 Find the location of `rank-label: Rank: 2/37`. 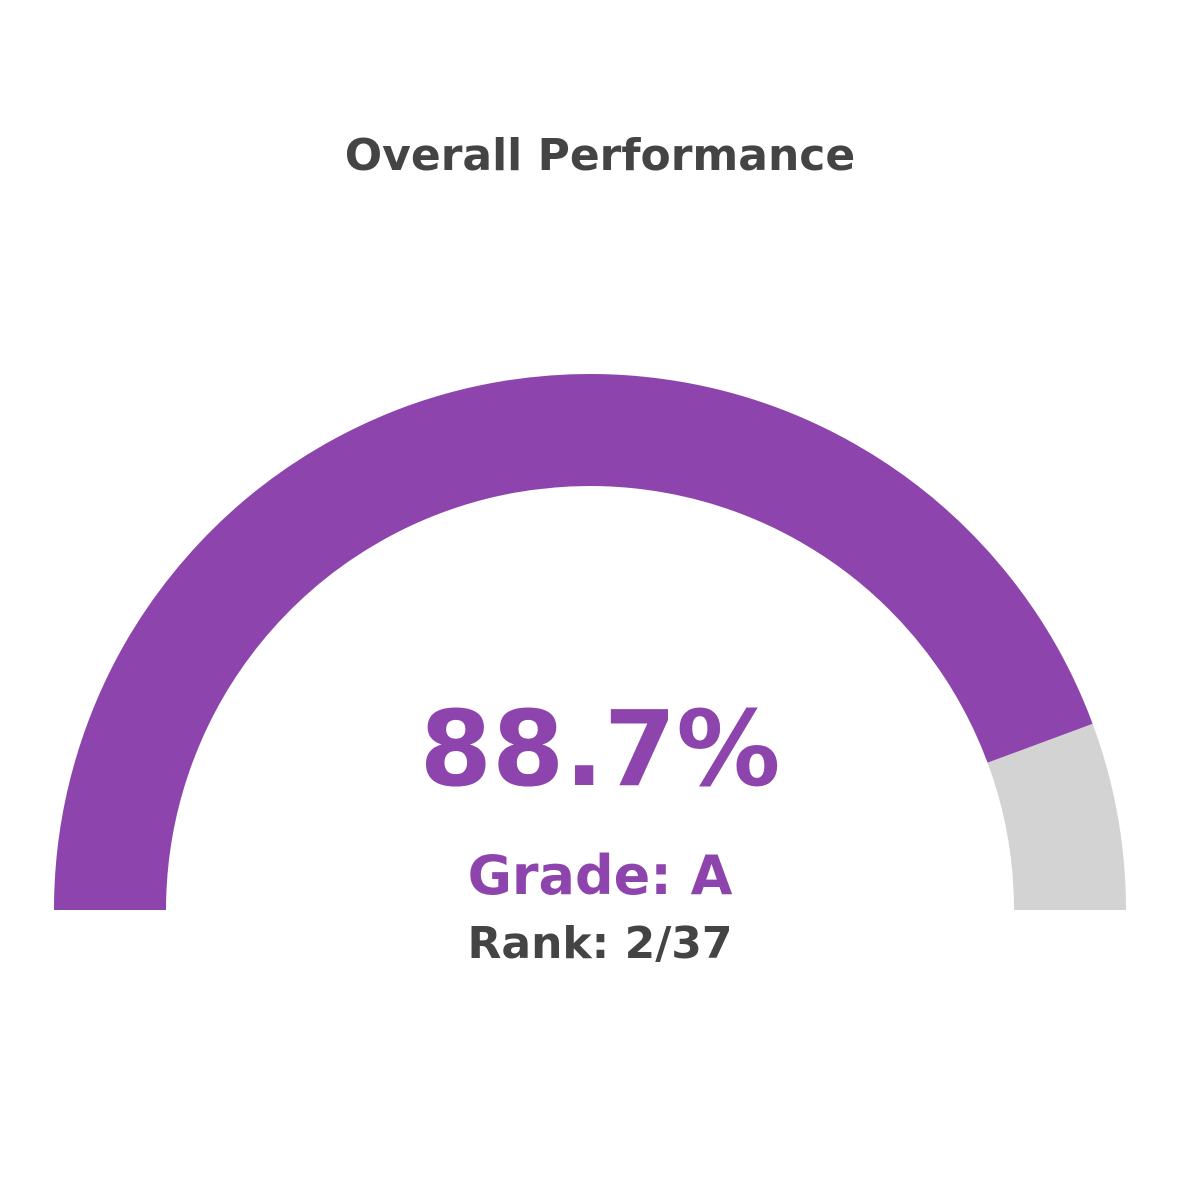

rank-label: Rank: 2/37 is located at coordinates (600, 943).